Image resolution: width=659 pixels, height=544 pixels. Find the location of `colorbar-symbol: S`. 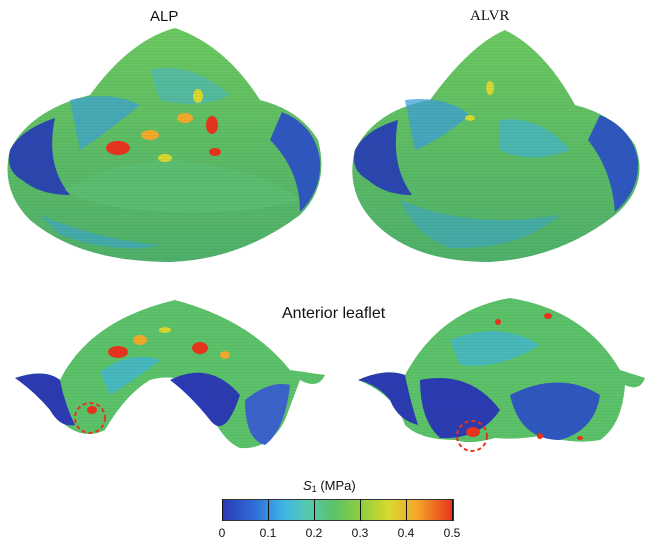

colorbar-symbol: S is located at coordinates (307, 485).